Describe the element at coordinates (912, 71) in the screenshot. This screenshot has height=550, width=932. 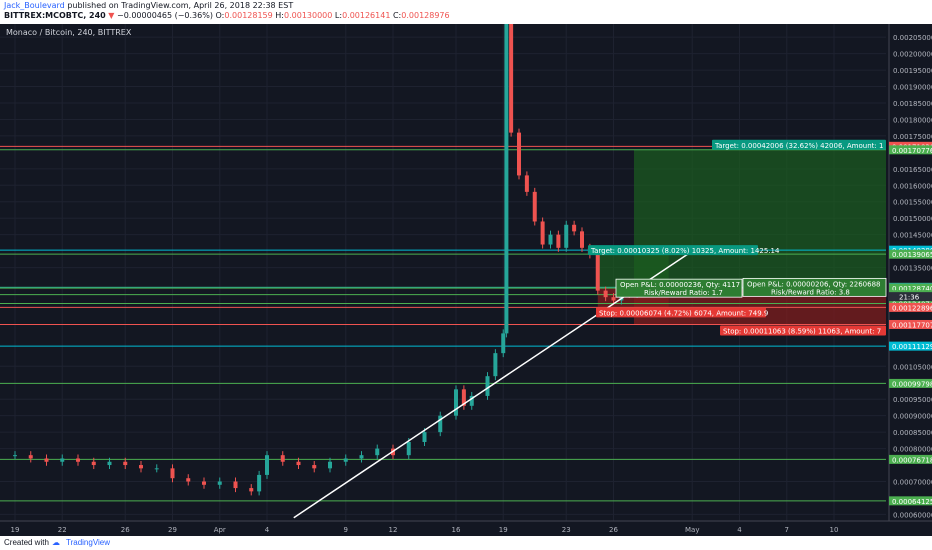
I see `y-tick-label: 0.00195000` at that location.